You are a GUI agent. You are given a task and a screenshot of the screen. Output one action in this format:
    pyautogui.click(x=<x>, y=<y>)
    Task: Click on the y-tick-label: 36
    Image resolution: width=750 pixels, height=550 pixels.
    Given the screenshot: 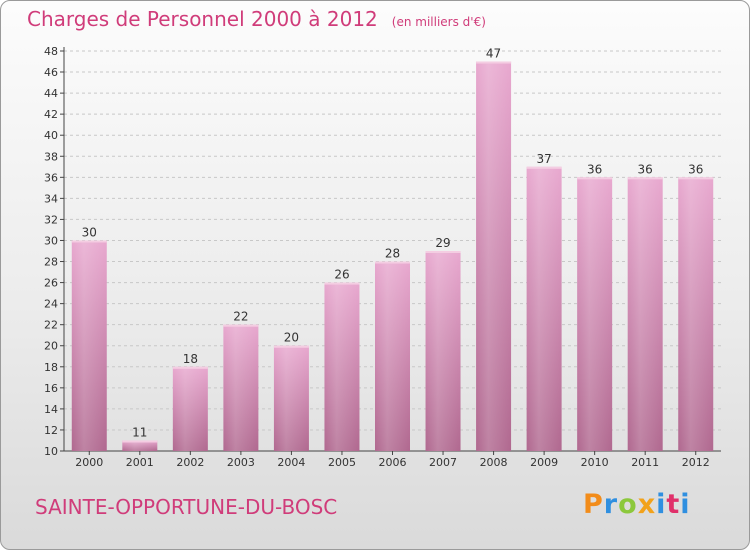 What is the action you would take?
    pyautogui.click(x=51, y=177)
    